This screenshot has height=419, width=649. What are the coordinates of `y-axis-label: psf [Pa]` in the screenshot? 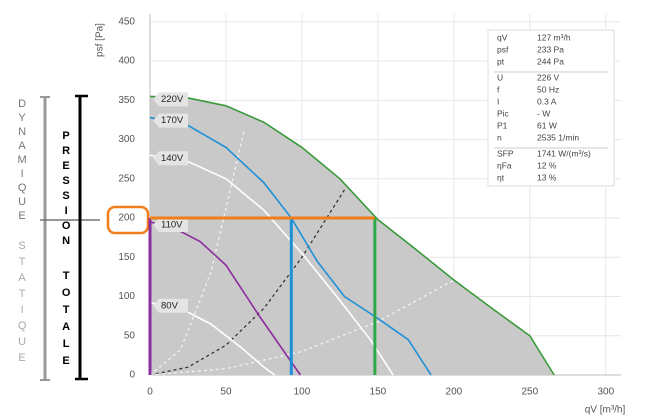 It's located at (100, 40).